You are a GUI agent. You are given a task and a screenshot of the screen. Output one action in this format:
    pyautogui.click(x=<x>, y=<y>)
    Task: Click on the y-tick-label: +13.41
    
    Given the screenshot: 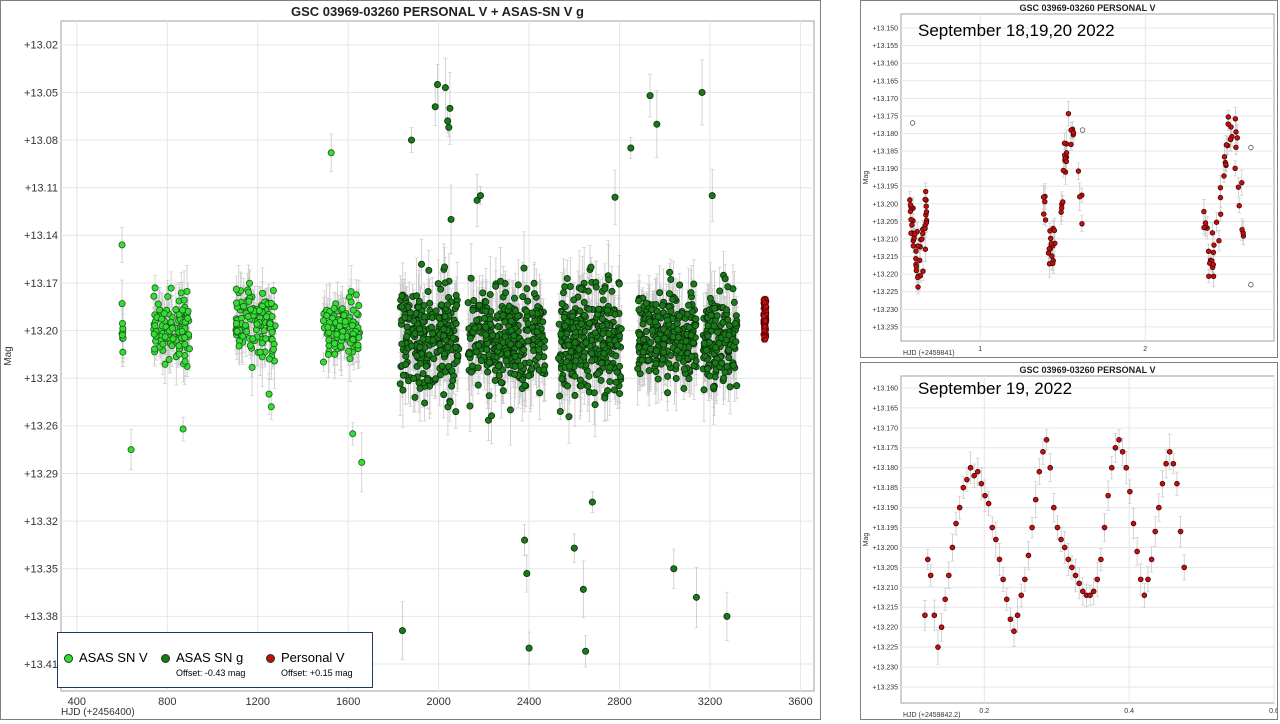 What is the action you would take?
    pyautogui.click(x=41, y=665)
    